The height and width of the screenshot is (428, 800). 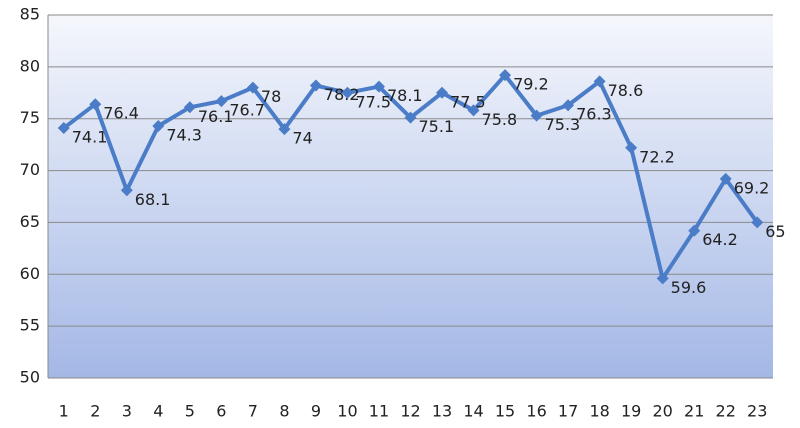 I want to click on data-label: 76.7, so click(x=247, y=110).